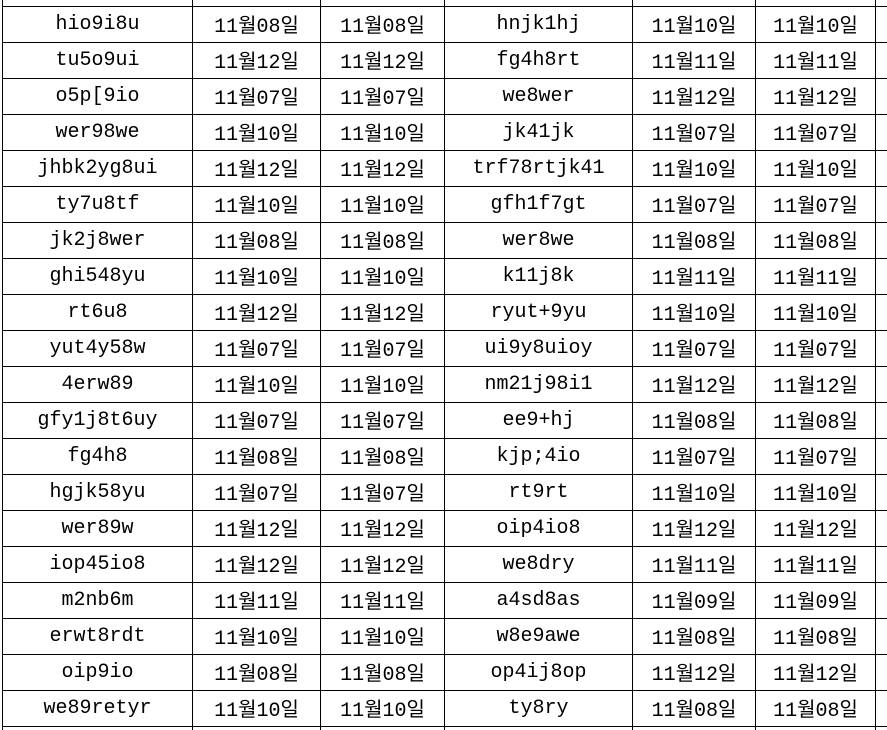  Describe the element at coordinates (97, 456) in the screenshot. I see `cell-name-left: fg4h8` at that location.